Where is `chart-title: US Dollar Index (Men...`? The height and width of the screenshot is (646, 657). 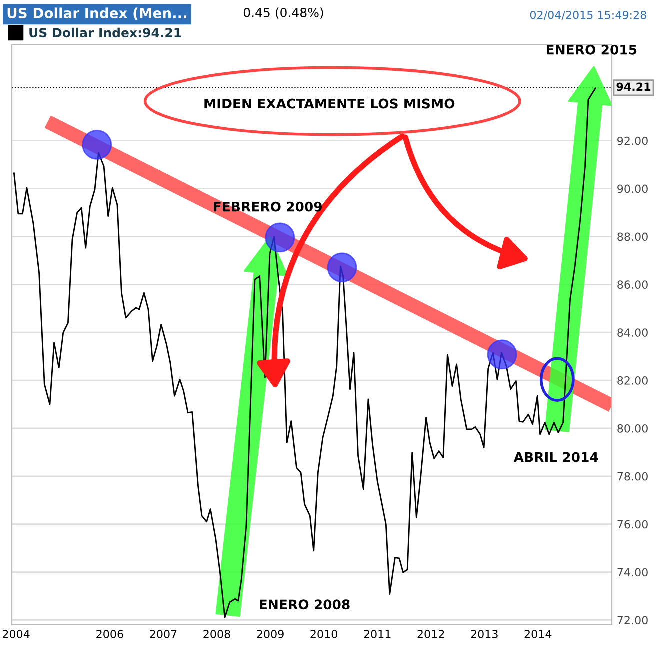 chart-title: US Dollar Index (Men... is located at coordinates (97, 14).